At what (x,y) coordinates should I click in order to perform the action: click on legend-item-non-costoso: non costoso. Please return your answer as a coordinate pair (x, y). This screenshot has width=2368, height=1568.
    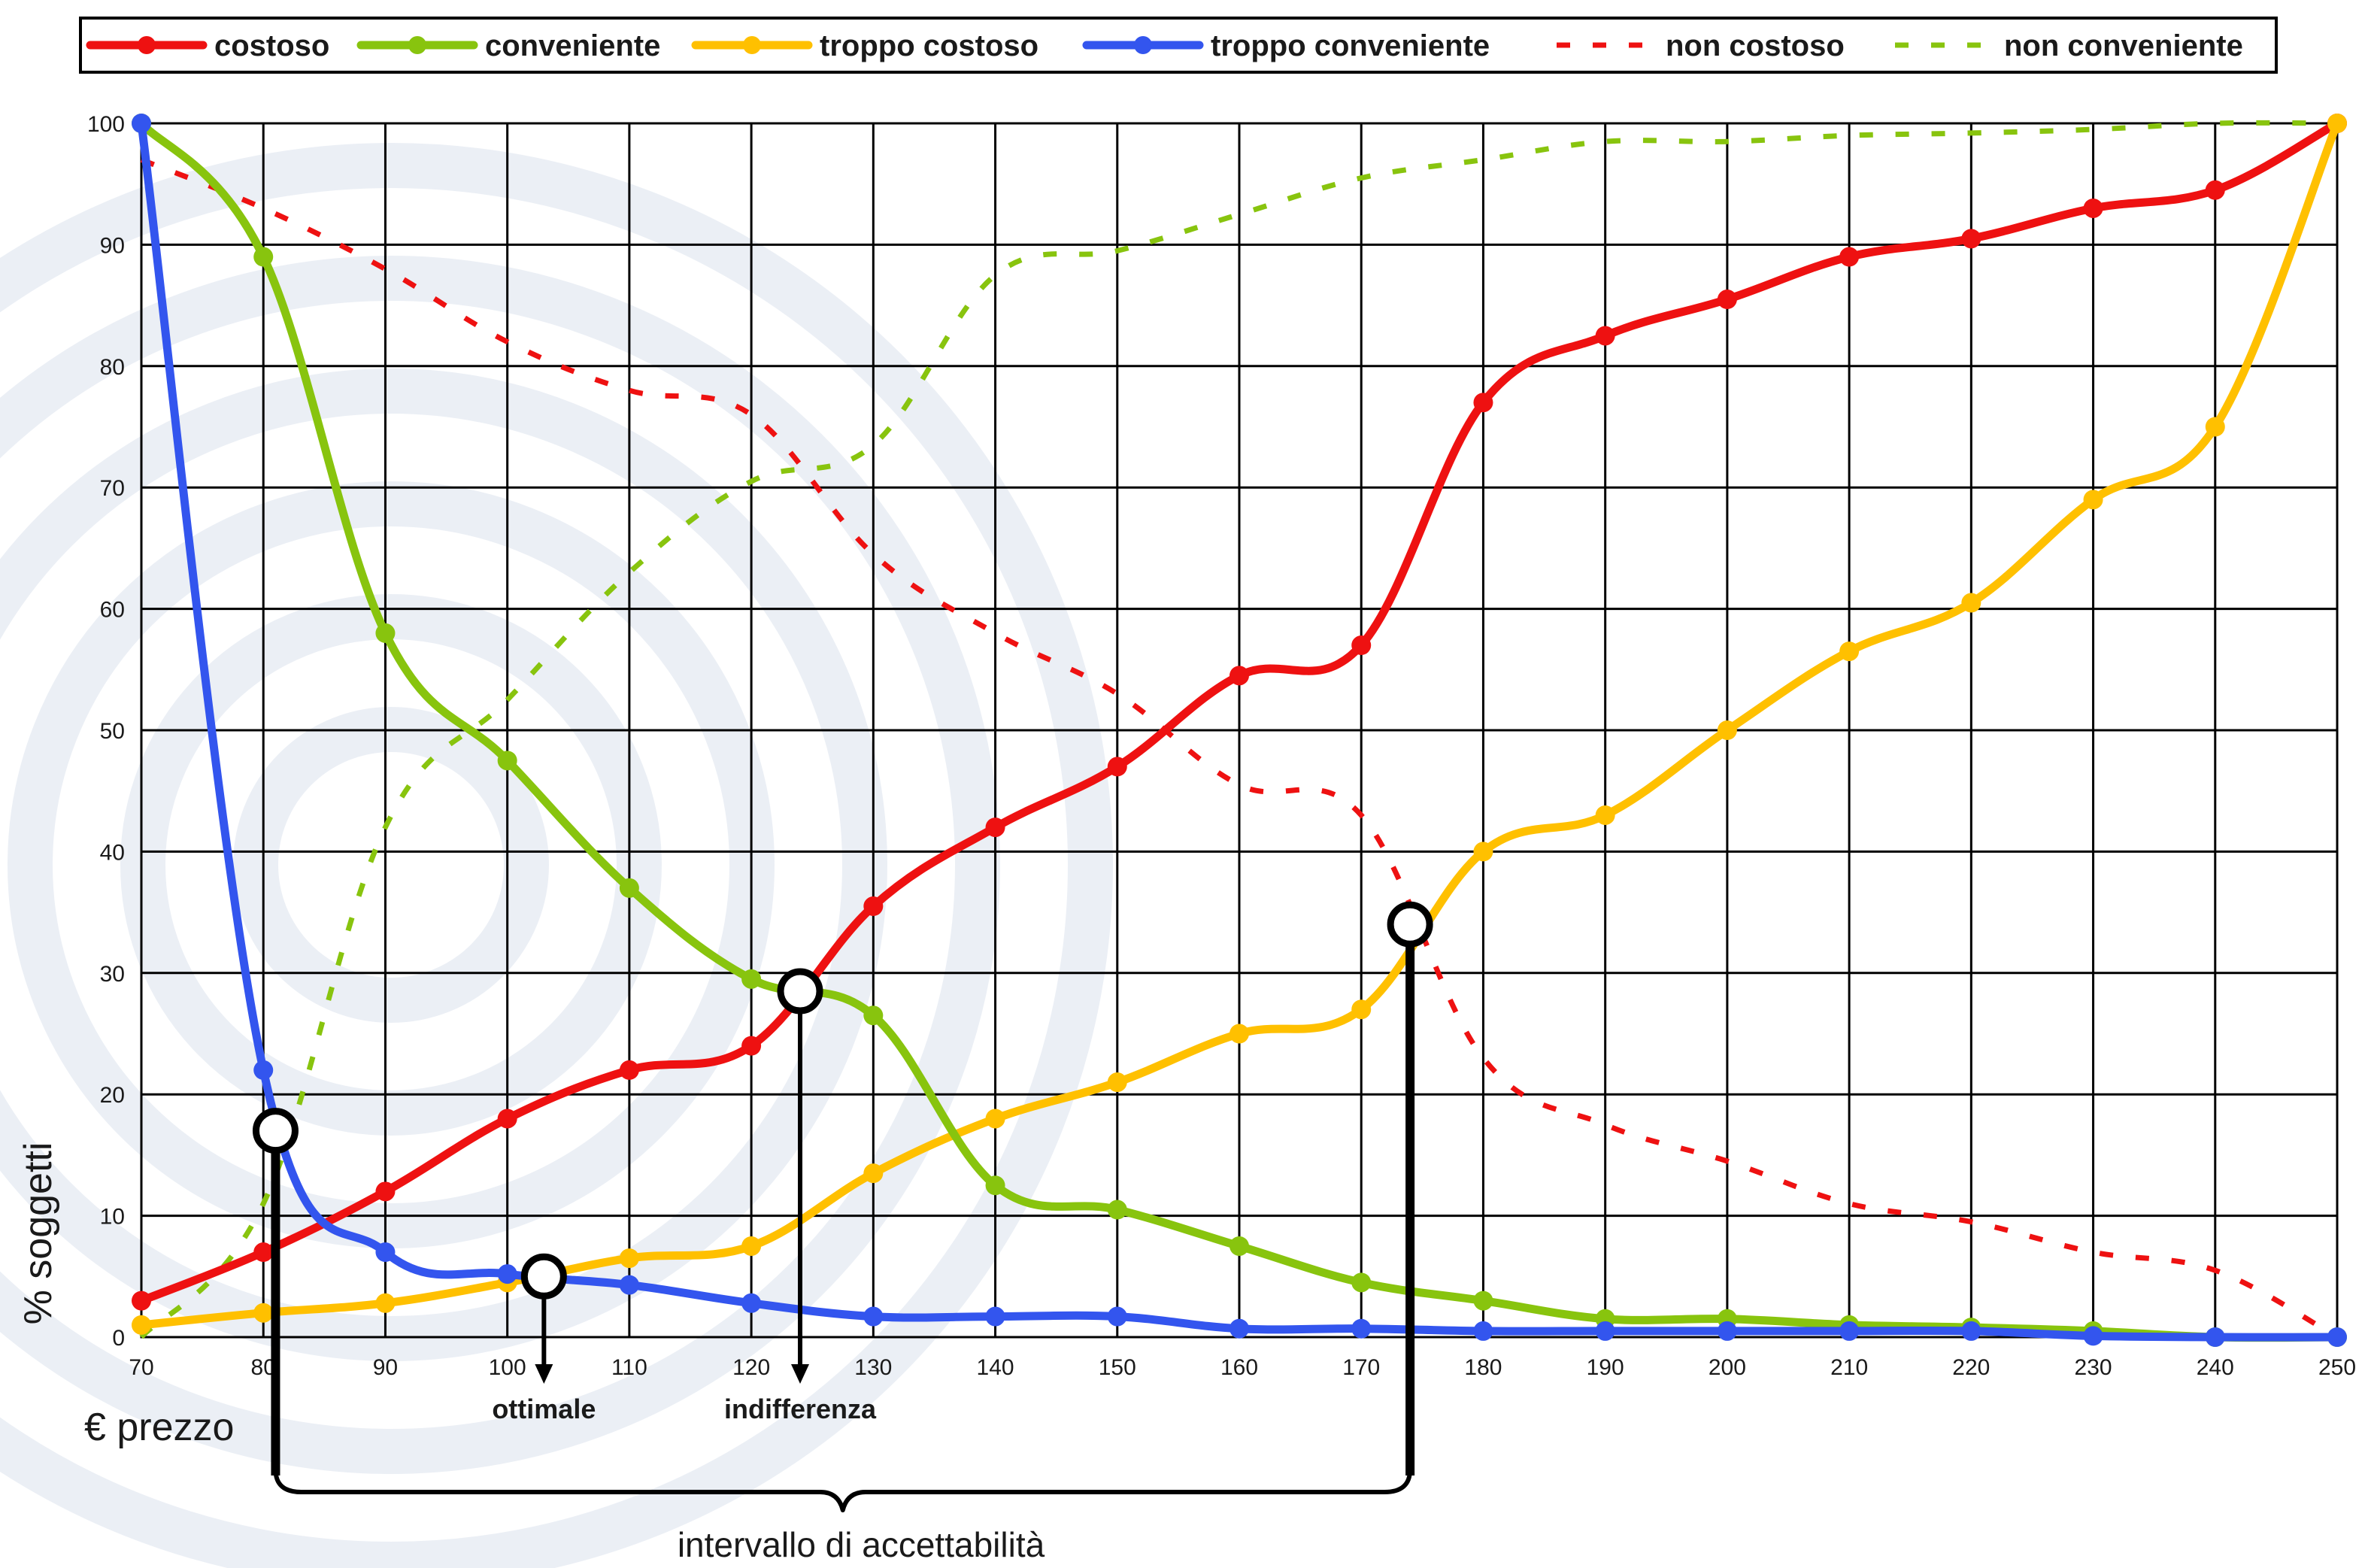
    Looking at the image, I should click on (1701, 45).